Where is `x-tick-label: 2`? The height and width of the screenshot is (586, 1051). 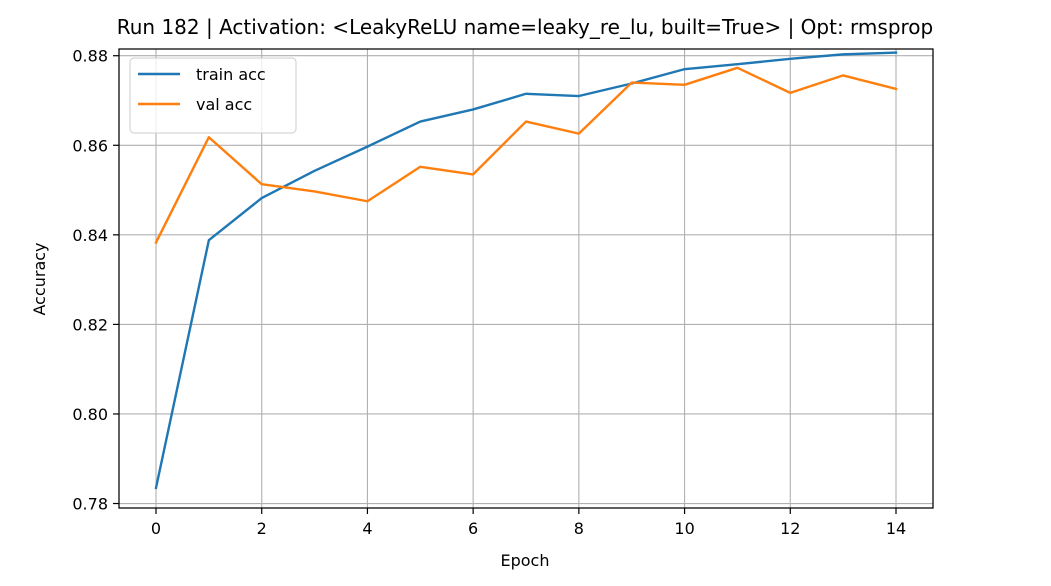 x-tick-label: 2 is located at coordinates (262, 528).